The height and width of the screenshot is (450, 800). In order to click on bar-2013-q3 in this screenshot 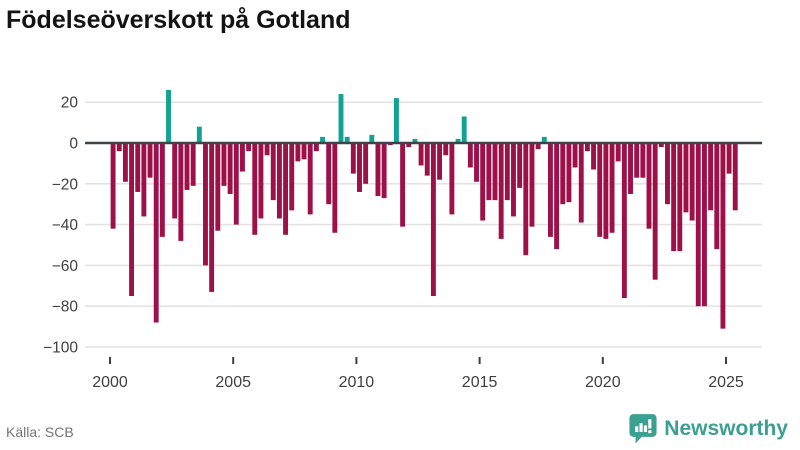, I will do `click(446, 149)`.